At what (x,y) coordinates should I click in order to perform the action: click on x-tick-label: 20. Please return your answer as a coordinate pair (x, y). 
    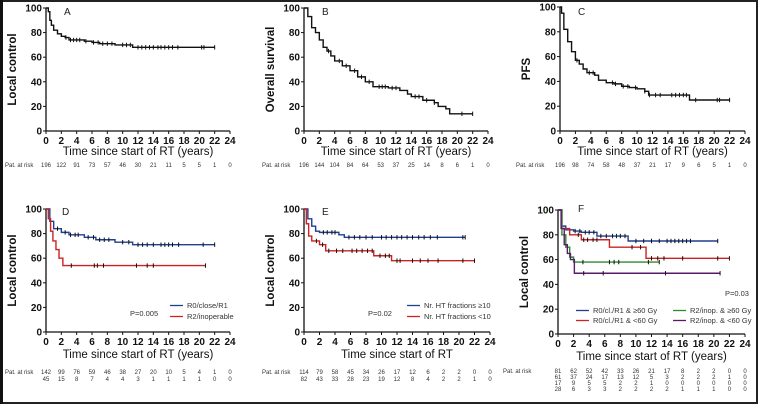
    Looking at the image, I should click on (458, 141).